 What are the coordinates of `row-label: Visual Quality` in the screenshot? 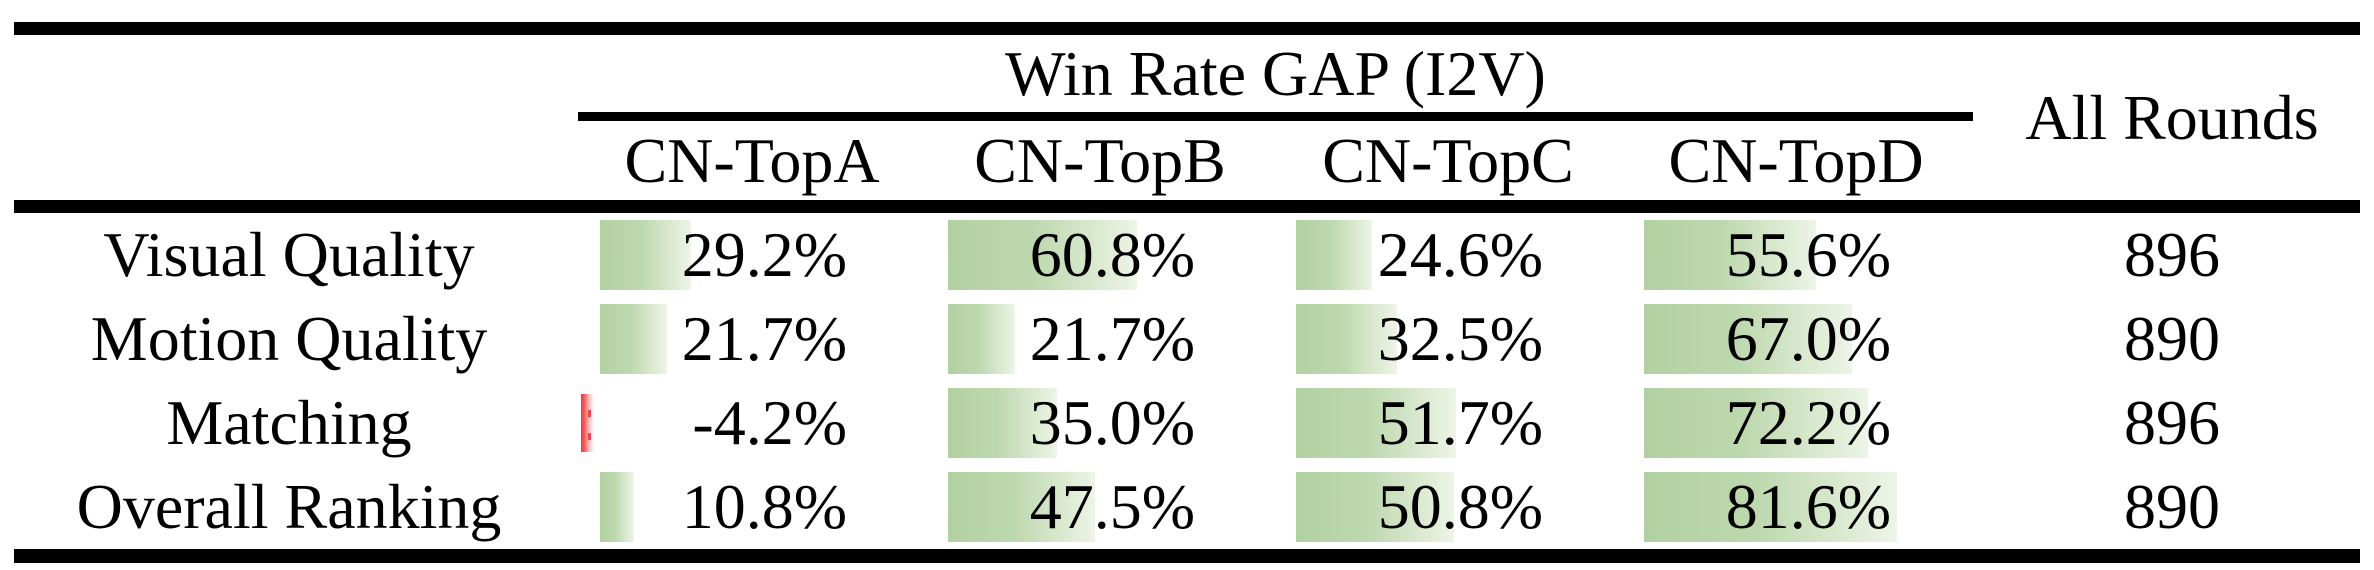 It's located at (289, 254).